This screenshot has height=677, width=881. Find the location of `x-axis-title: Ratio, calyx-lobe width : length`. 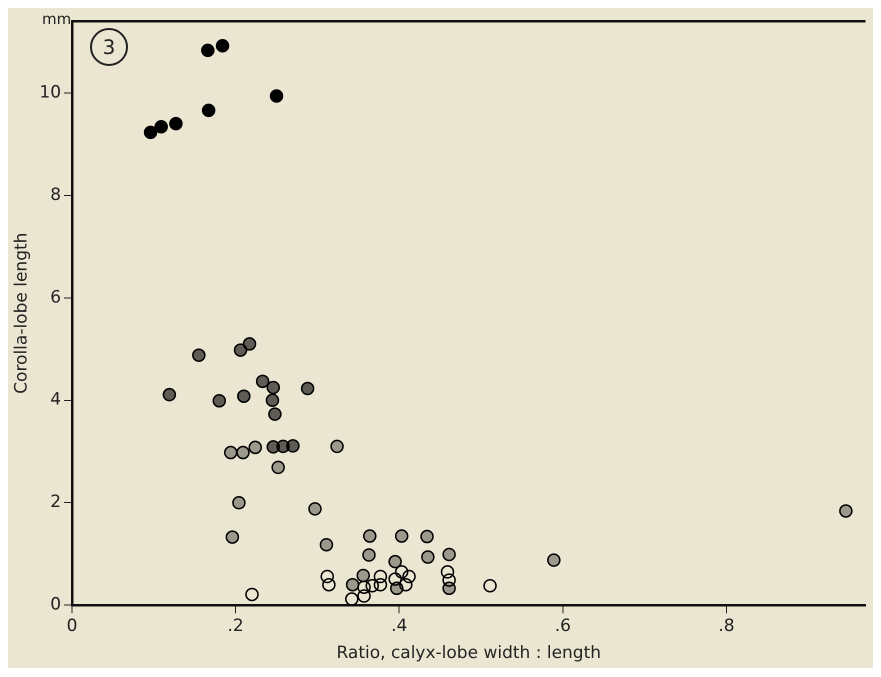

x-axis-title: Ratio, calyx-lobe width : length is located at coordinates (469, 653).